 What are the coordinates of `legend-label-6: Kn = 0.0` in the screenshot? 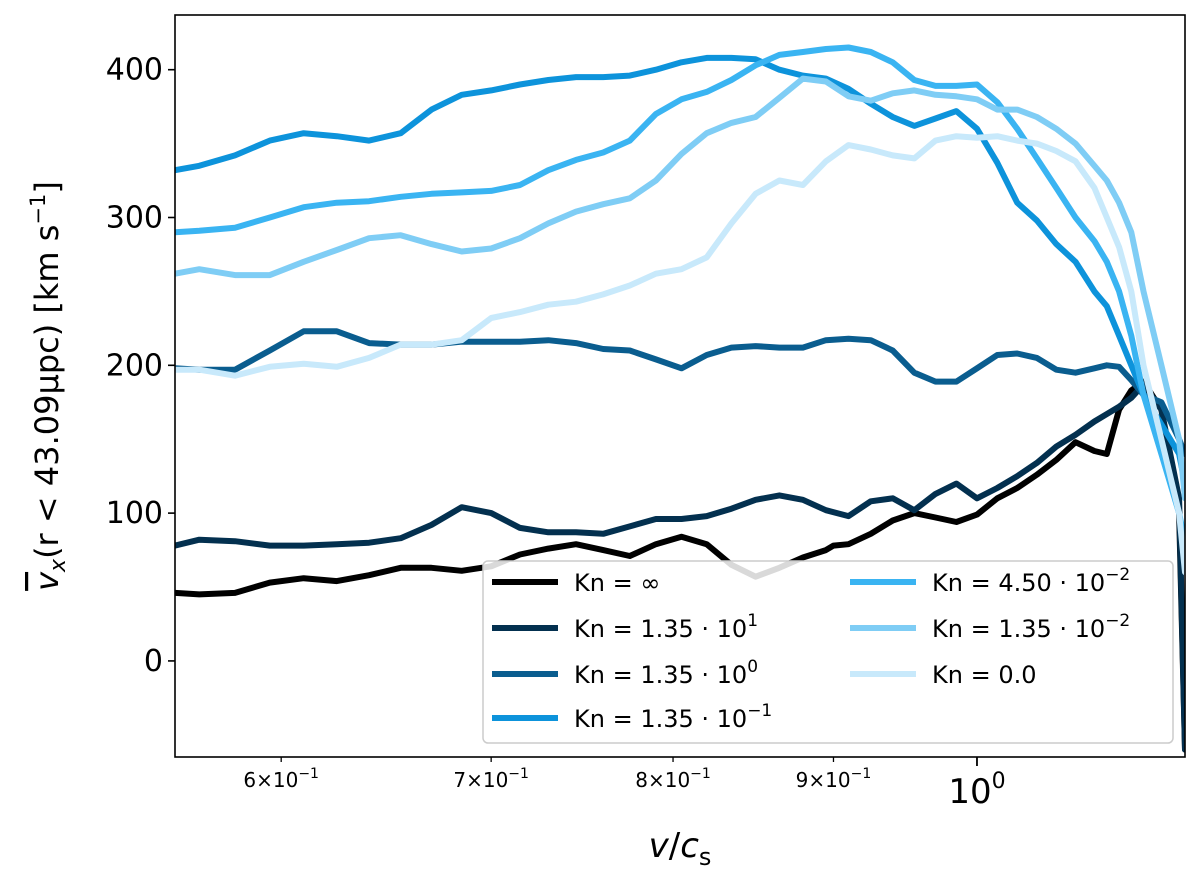 It's located at (984, 675).